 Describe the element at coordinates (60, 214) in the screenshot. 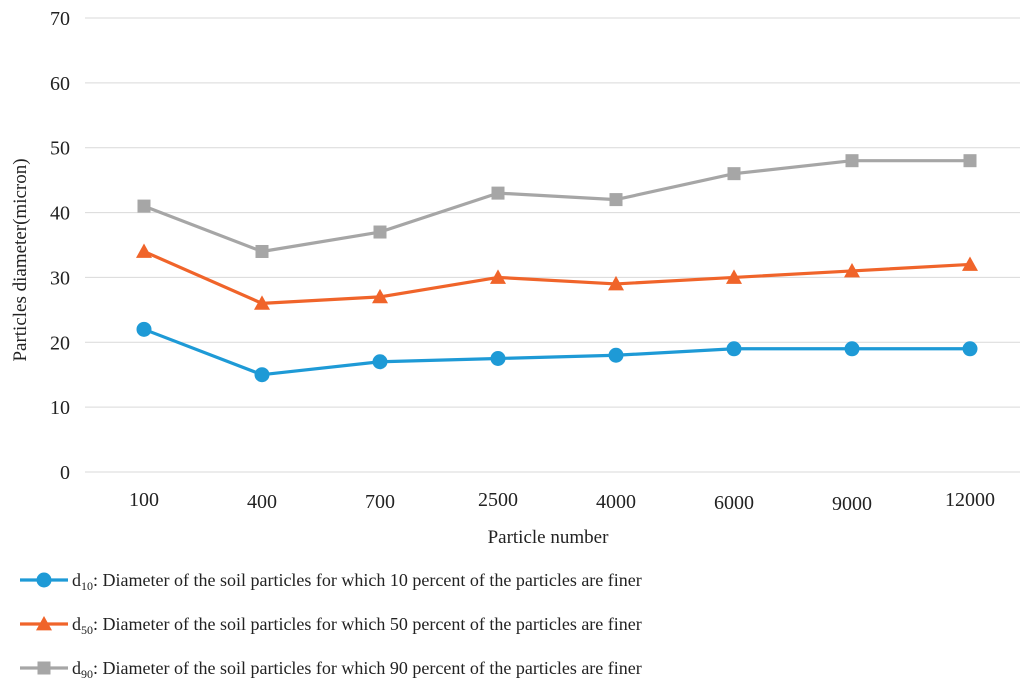

I see `y-tick-label: 40` at that location.